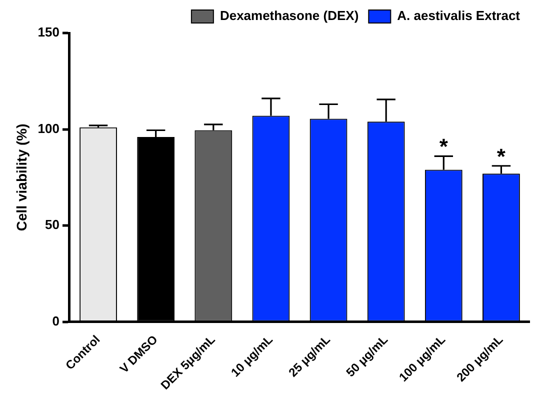 This screenshot has width=550, height=396. I want to click on y-tick-label: 150, so click(49, 32).